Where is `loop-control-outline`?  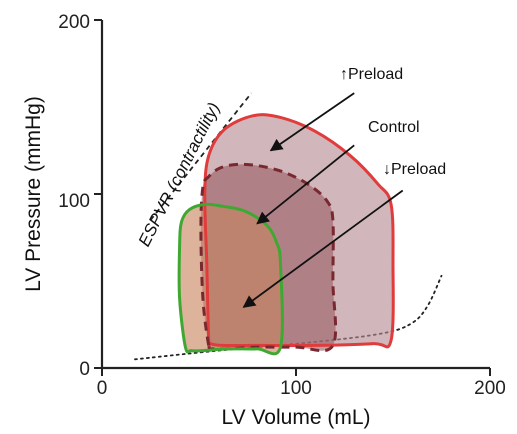 loop-control-outline is located at coordinates (268, 257).